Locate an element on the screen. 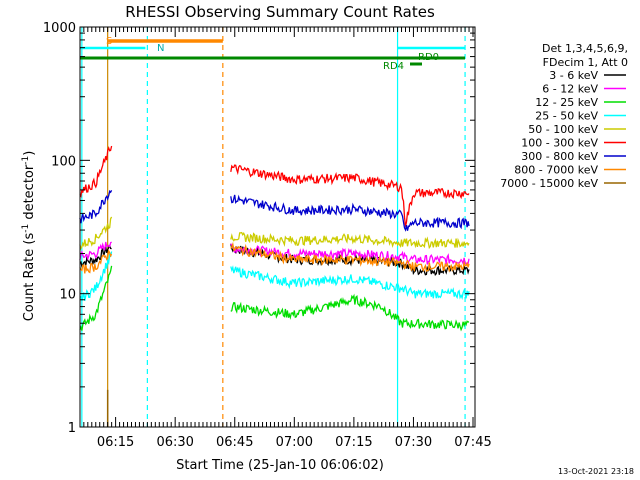 The width and height of the screenshot is (640, 480). legend-label: 300 - 800 keV is located at coordinates (559, 156).